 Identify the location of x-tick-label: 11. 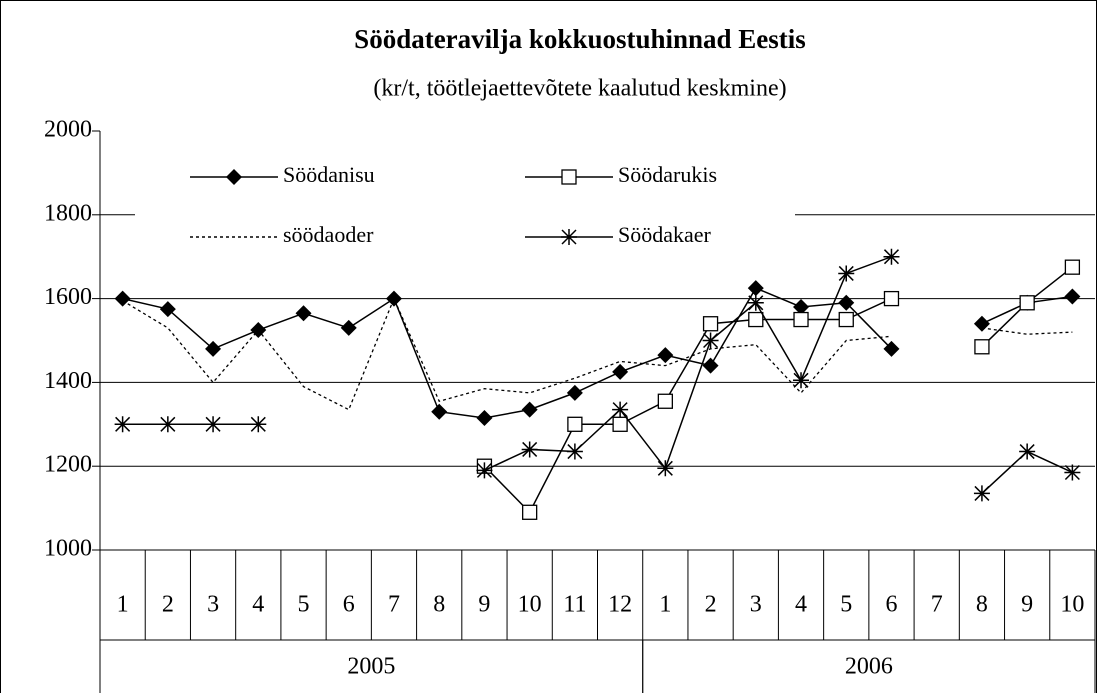
(574, 605).